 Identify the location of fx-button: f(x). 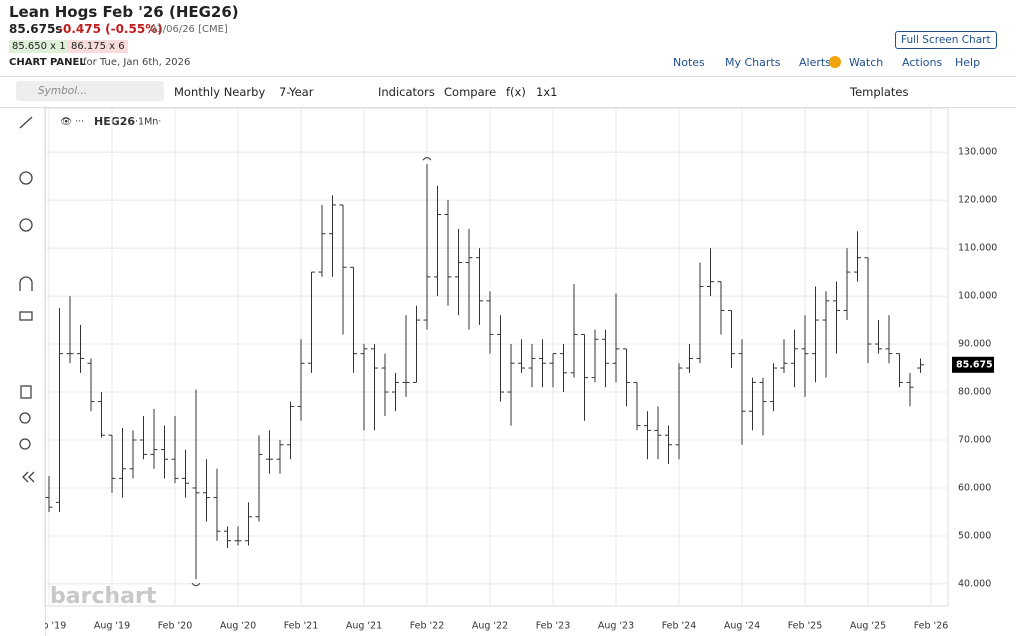
(516, 92).